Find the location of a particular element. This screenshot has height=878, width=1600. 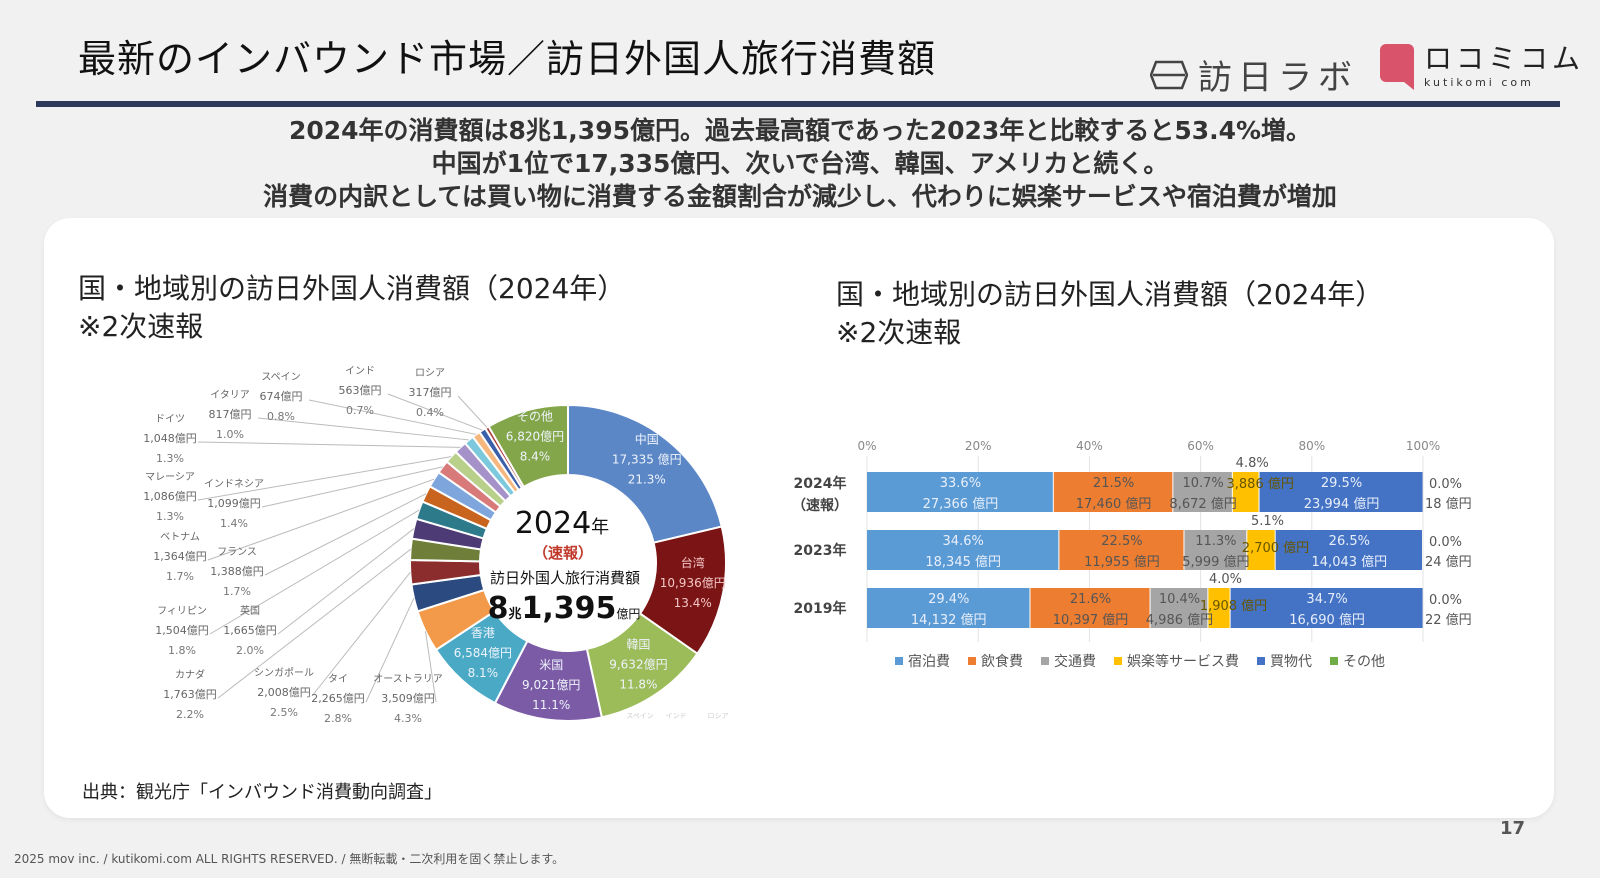

pie-label-name: ドイツ is located at coordinates (170, 419).